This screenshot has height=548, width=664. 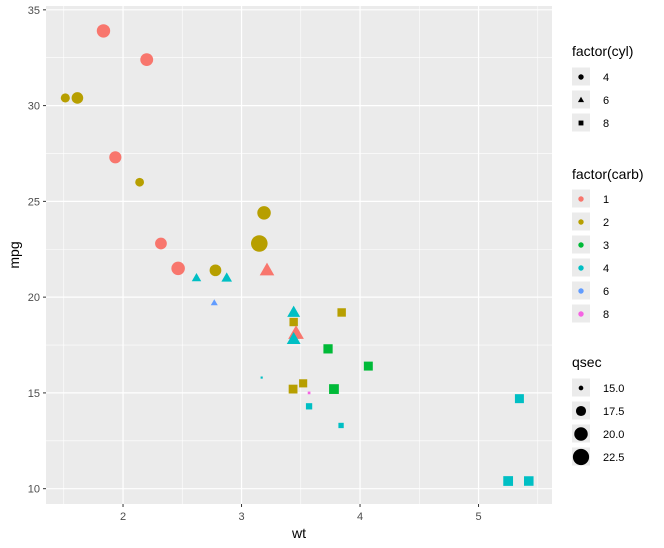 I want to click on y-tick-label: 15, so click(x=34, y=394).